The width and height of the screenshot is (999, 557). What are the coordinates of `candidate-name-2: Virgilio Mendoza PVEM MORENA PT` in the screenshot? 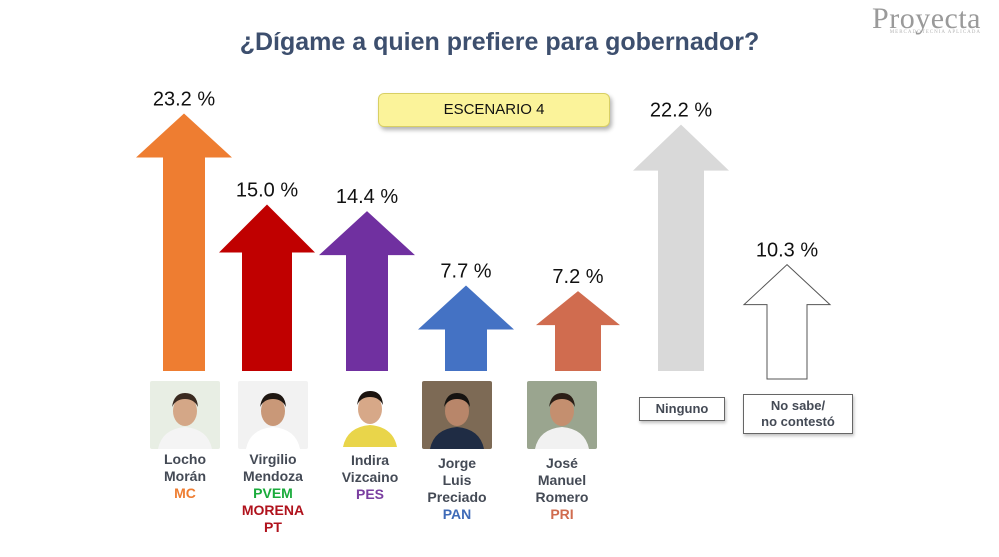 It's located at (273, 493).